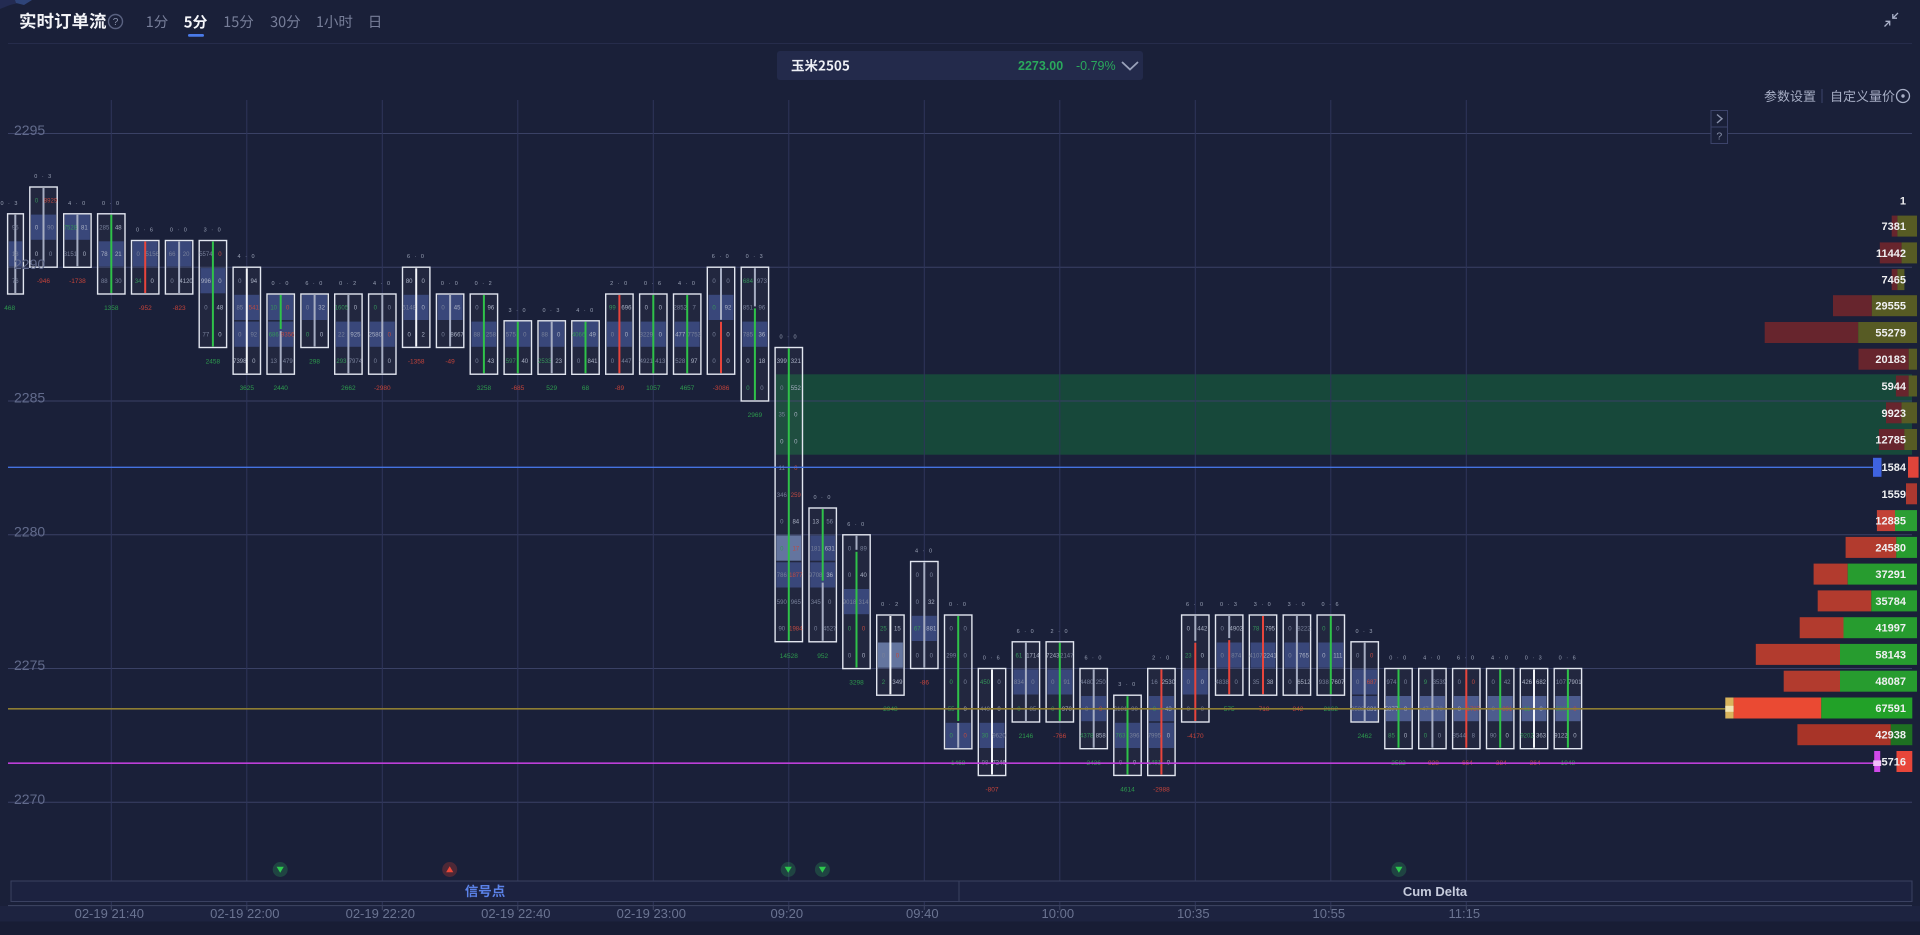 This screenshot has height=935, width=1920. I want to click on svg-text: 09:20, so click(787, 913).